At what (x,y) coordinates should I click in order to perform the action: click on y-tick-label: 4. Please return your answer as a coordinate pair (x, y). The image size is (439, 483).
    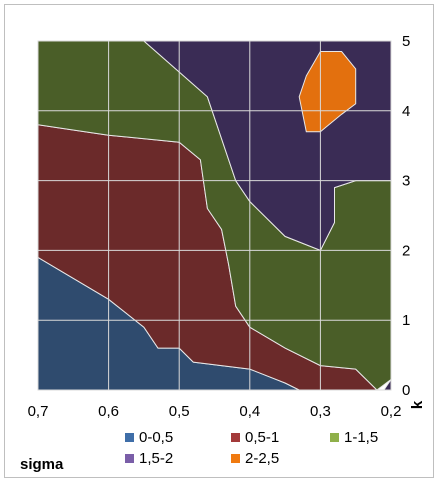
    Looking at the image, I should click on (406, 111).